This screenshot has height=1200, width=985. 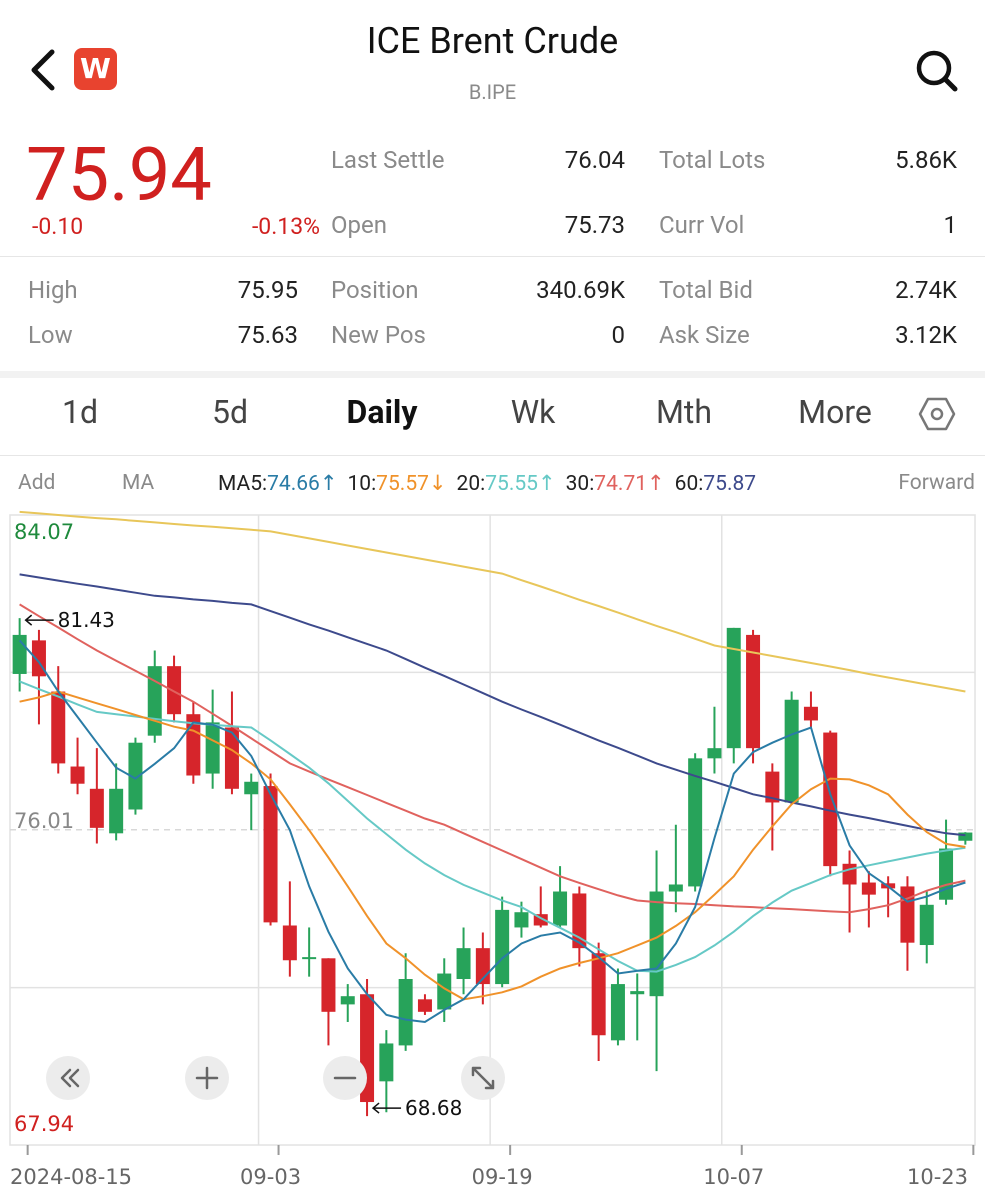 I want to click on ma-label: 30:, so click(x=580, y=484).